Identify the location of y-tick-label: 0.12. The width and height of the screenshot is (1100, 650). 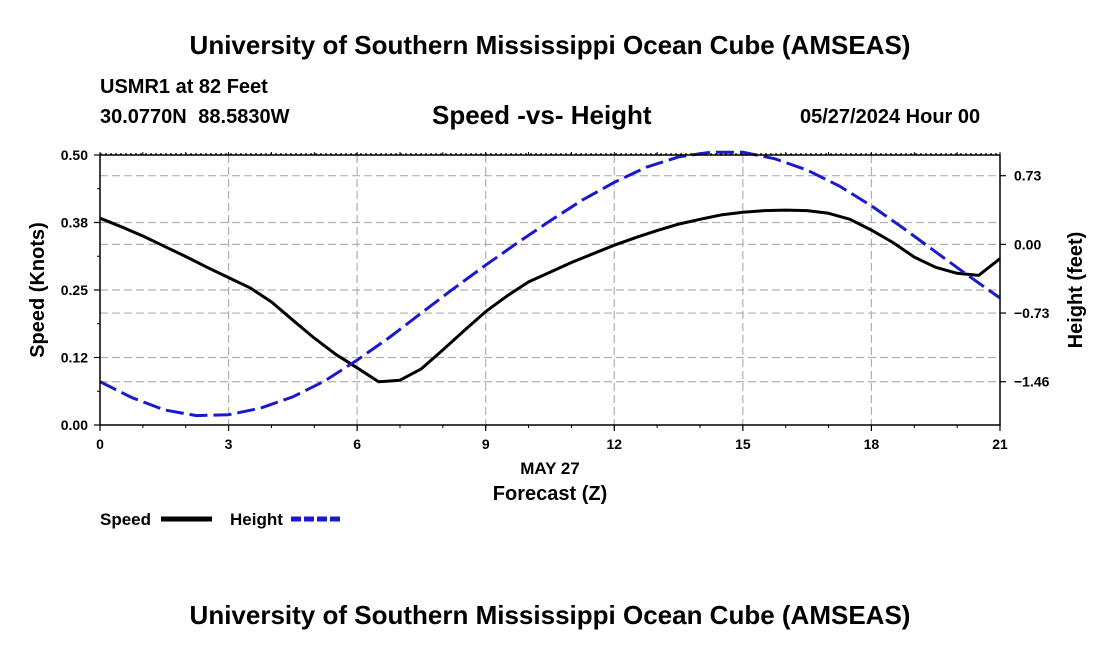
(74, 358).